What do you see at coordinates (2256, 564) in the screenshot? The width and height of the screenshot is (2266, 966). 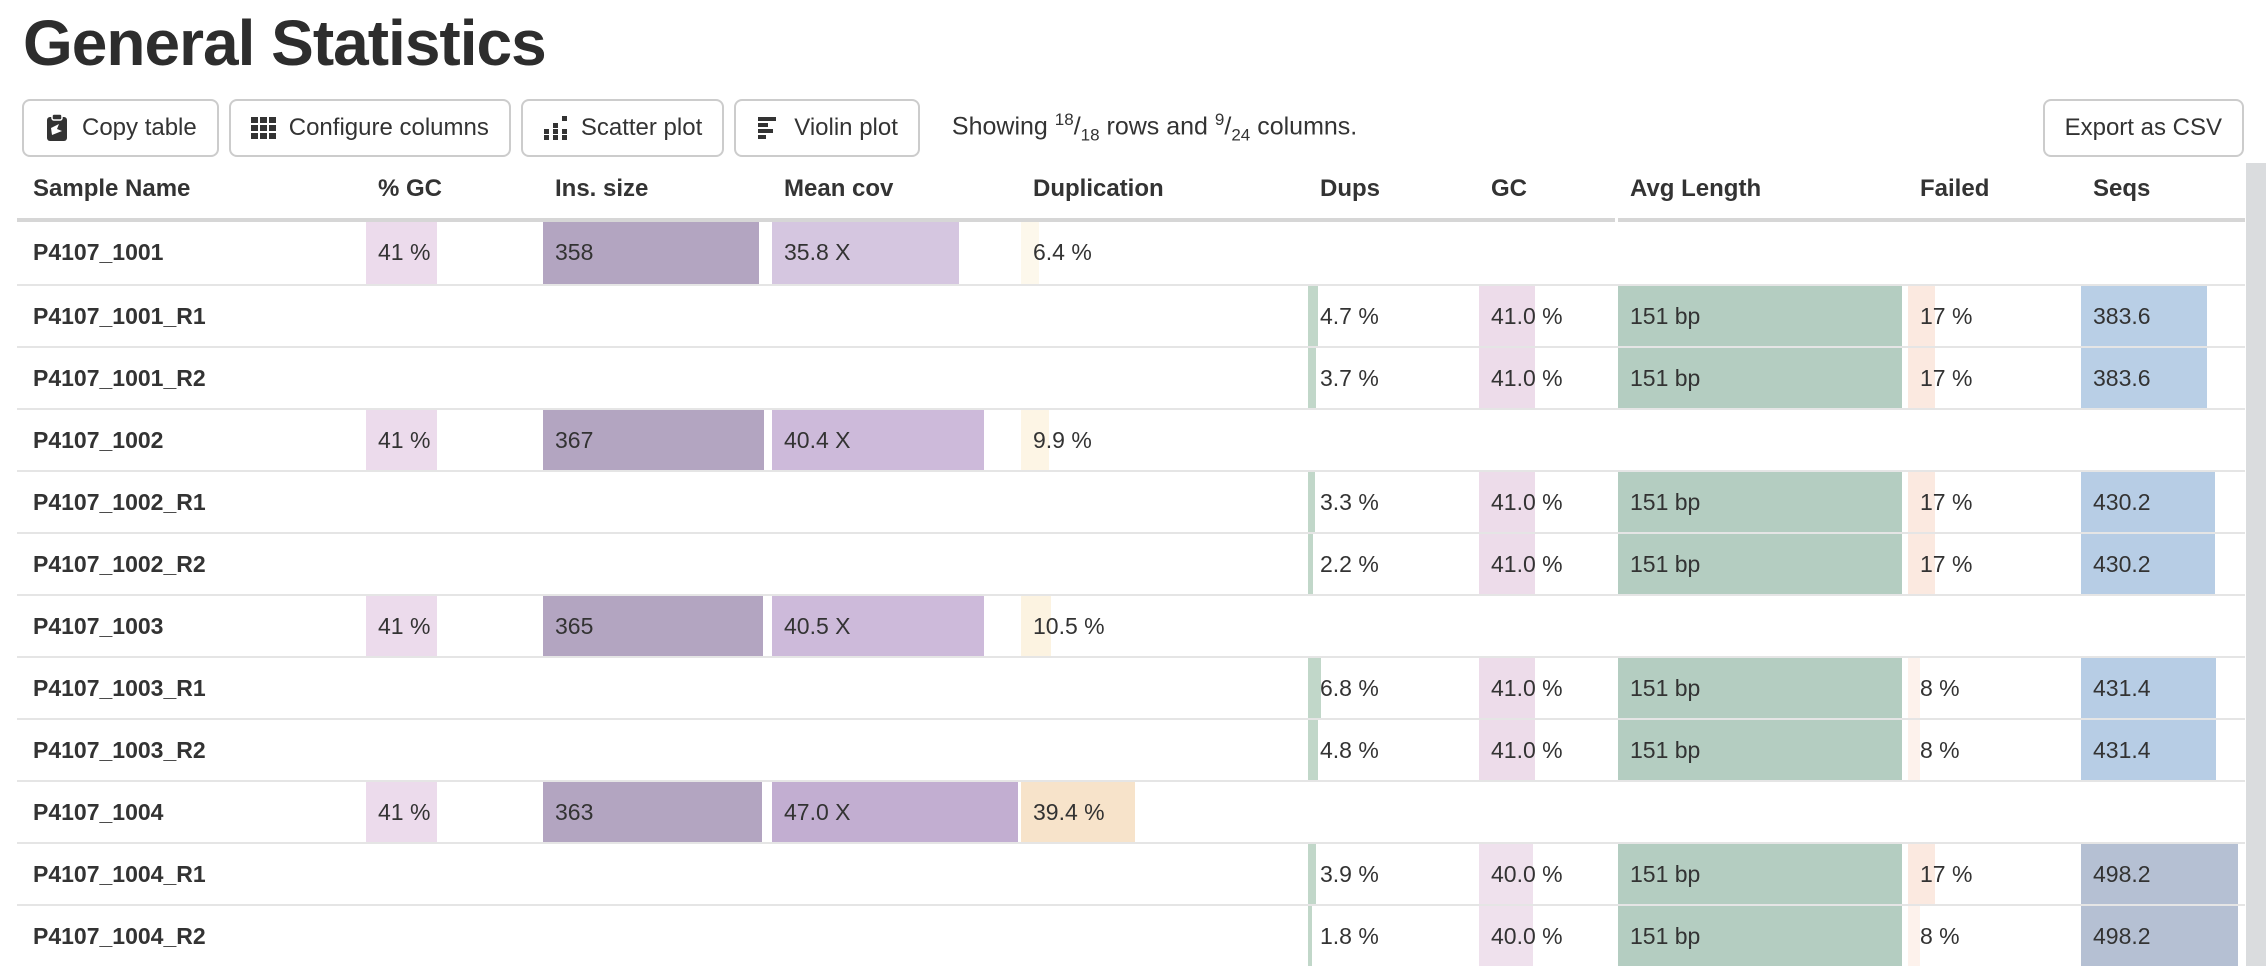 I see `table-scrollbar` at bounding box center [2256, 564].